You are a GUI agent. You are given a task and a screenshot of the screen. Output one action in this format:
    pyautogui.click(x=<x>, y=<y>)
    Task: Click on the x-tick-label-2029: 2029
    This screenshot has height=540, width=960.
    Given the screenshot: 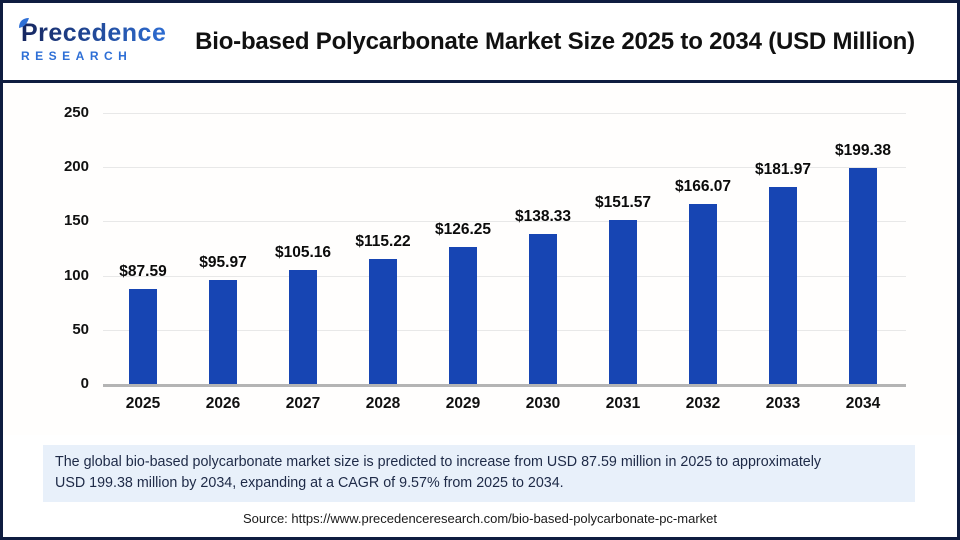 What is the action you would take?
    pyautogui.click(x=463, y=403)
    